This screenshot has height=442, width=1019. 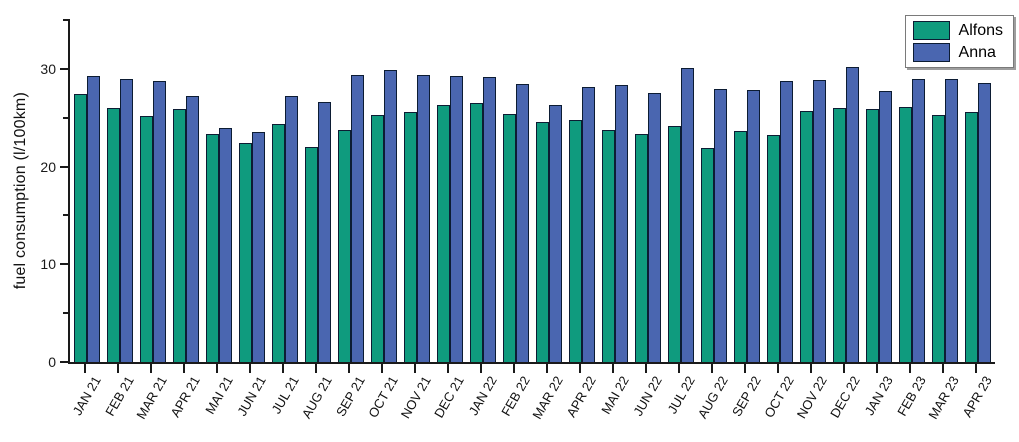 What do you see at coordinates (959, 41) in the screenshot?
I see `legend: Alfons Anna` at bounding box center [959, 41].